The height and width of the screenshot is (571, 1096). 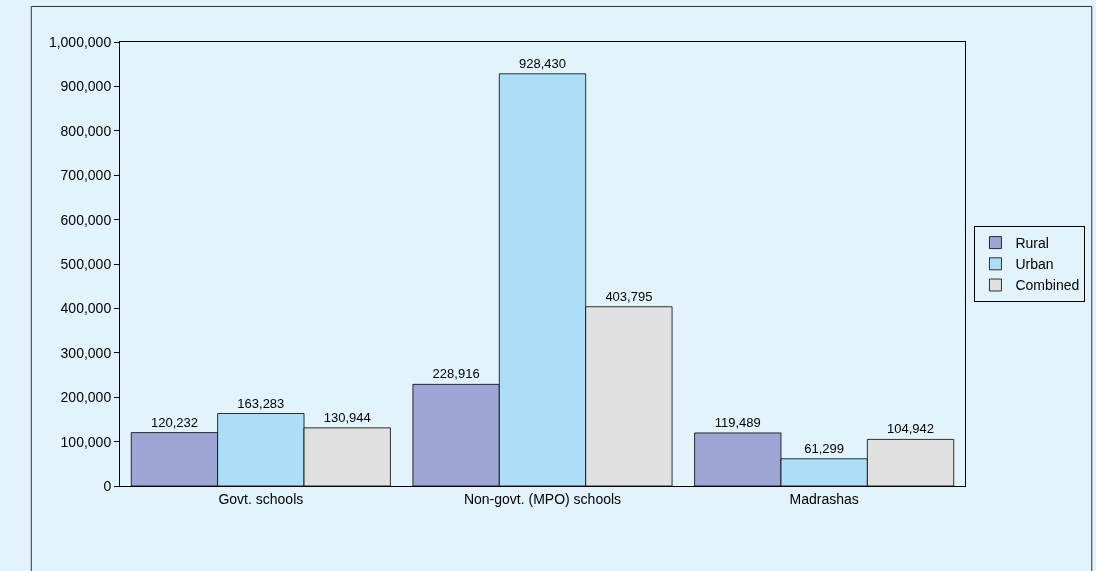 I want to click on y-tick-label: 100,000, so click(x=86, y=441).